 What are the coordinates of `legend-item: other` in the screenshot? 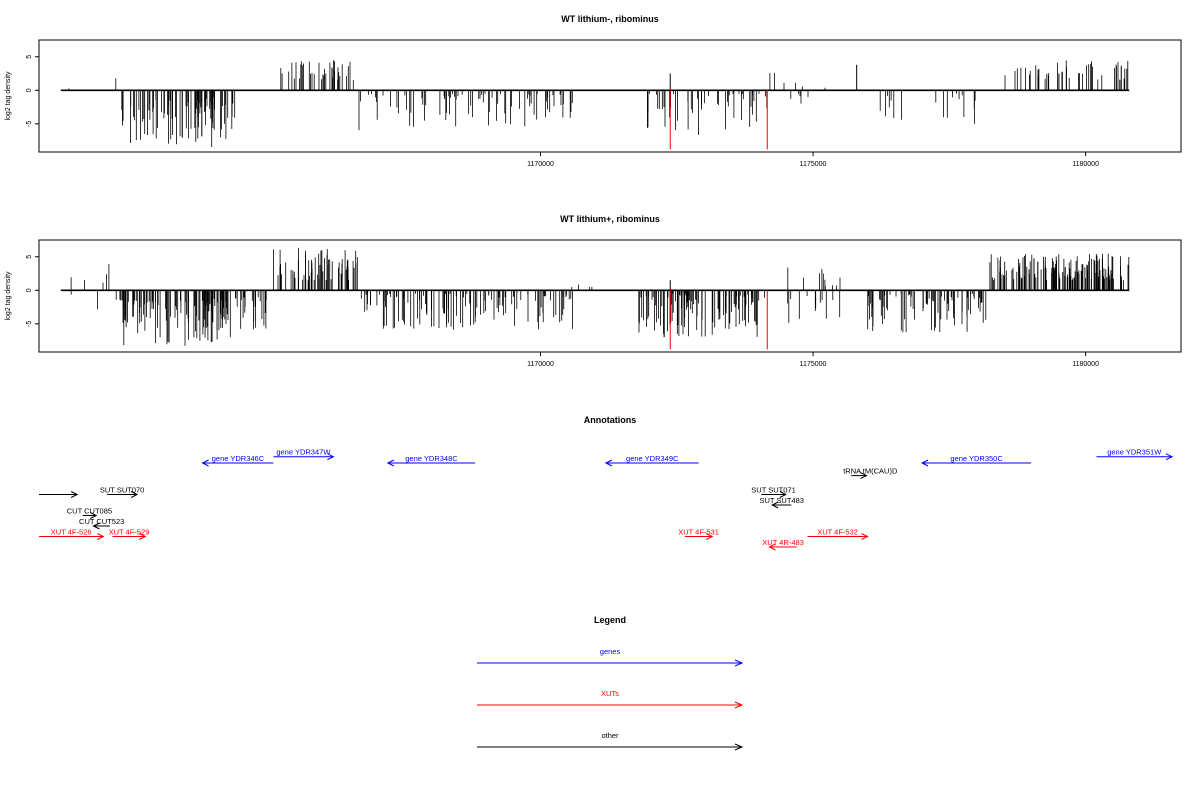 It's located at (610, 741).